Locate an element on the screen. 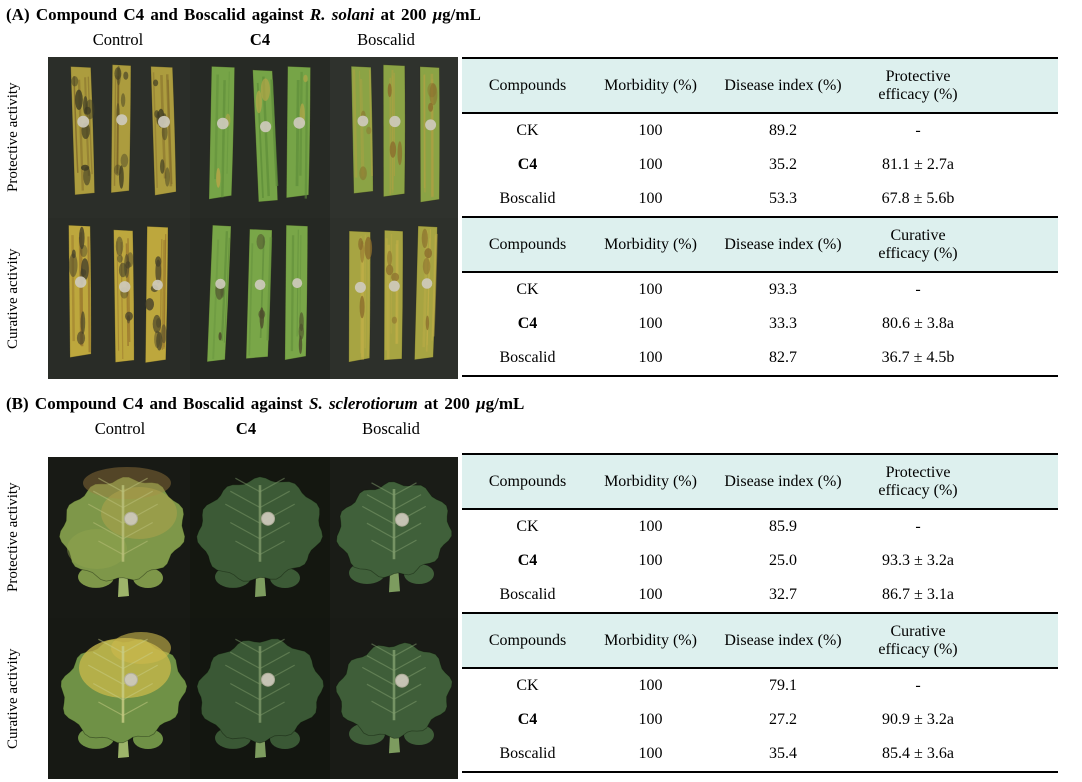  header-cell-efficacy: Protective efficacy (%) is located at coordinates (958, 85).